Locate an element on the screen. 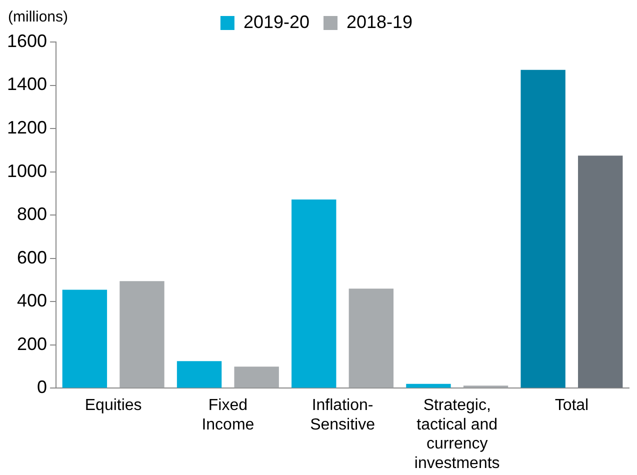 The height and width of the screenshot is (475, 637). y-tick-label: 400 is located at coordinates (32, 300).